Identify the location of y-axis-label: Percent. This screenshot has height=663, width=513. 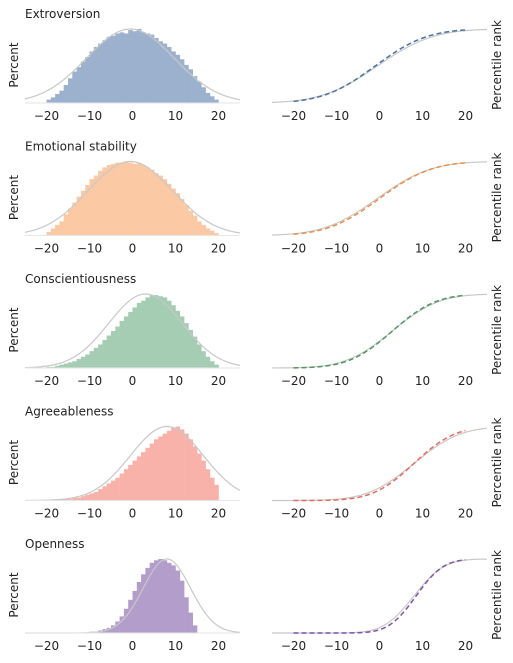
(14, 594).